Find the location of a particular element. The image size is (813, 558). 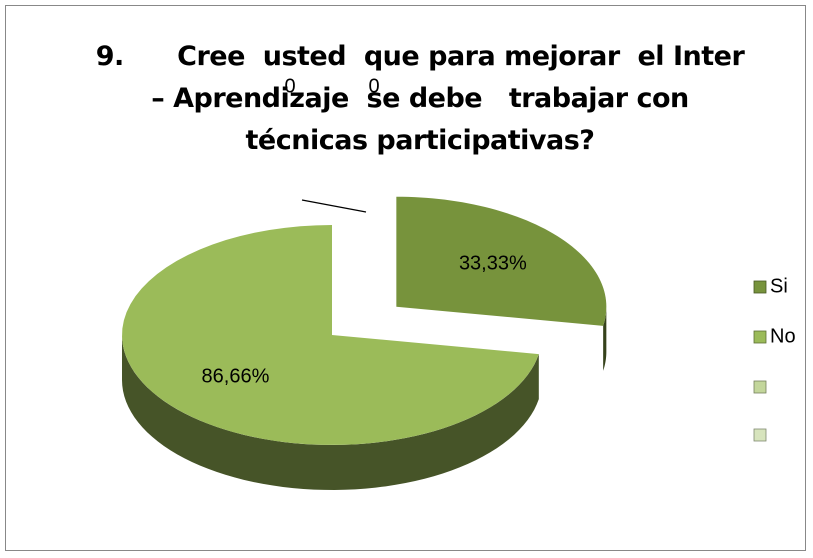

data-label: 86,66% is located at coordinates (236, 377).